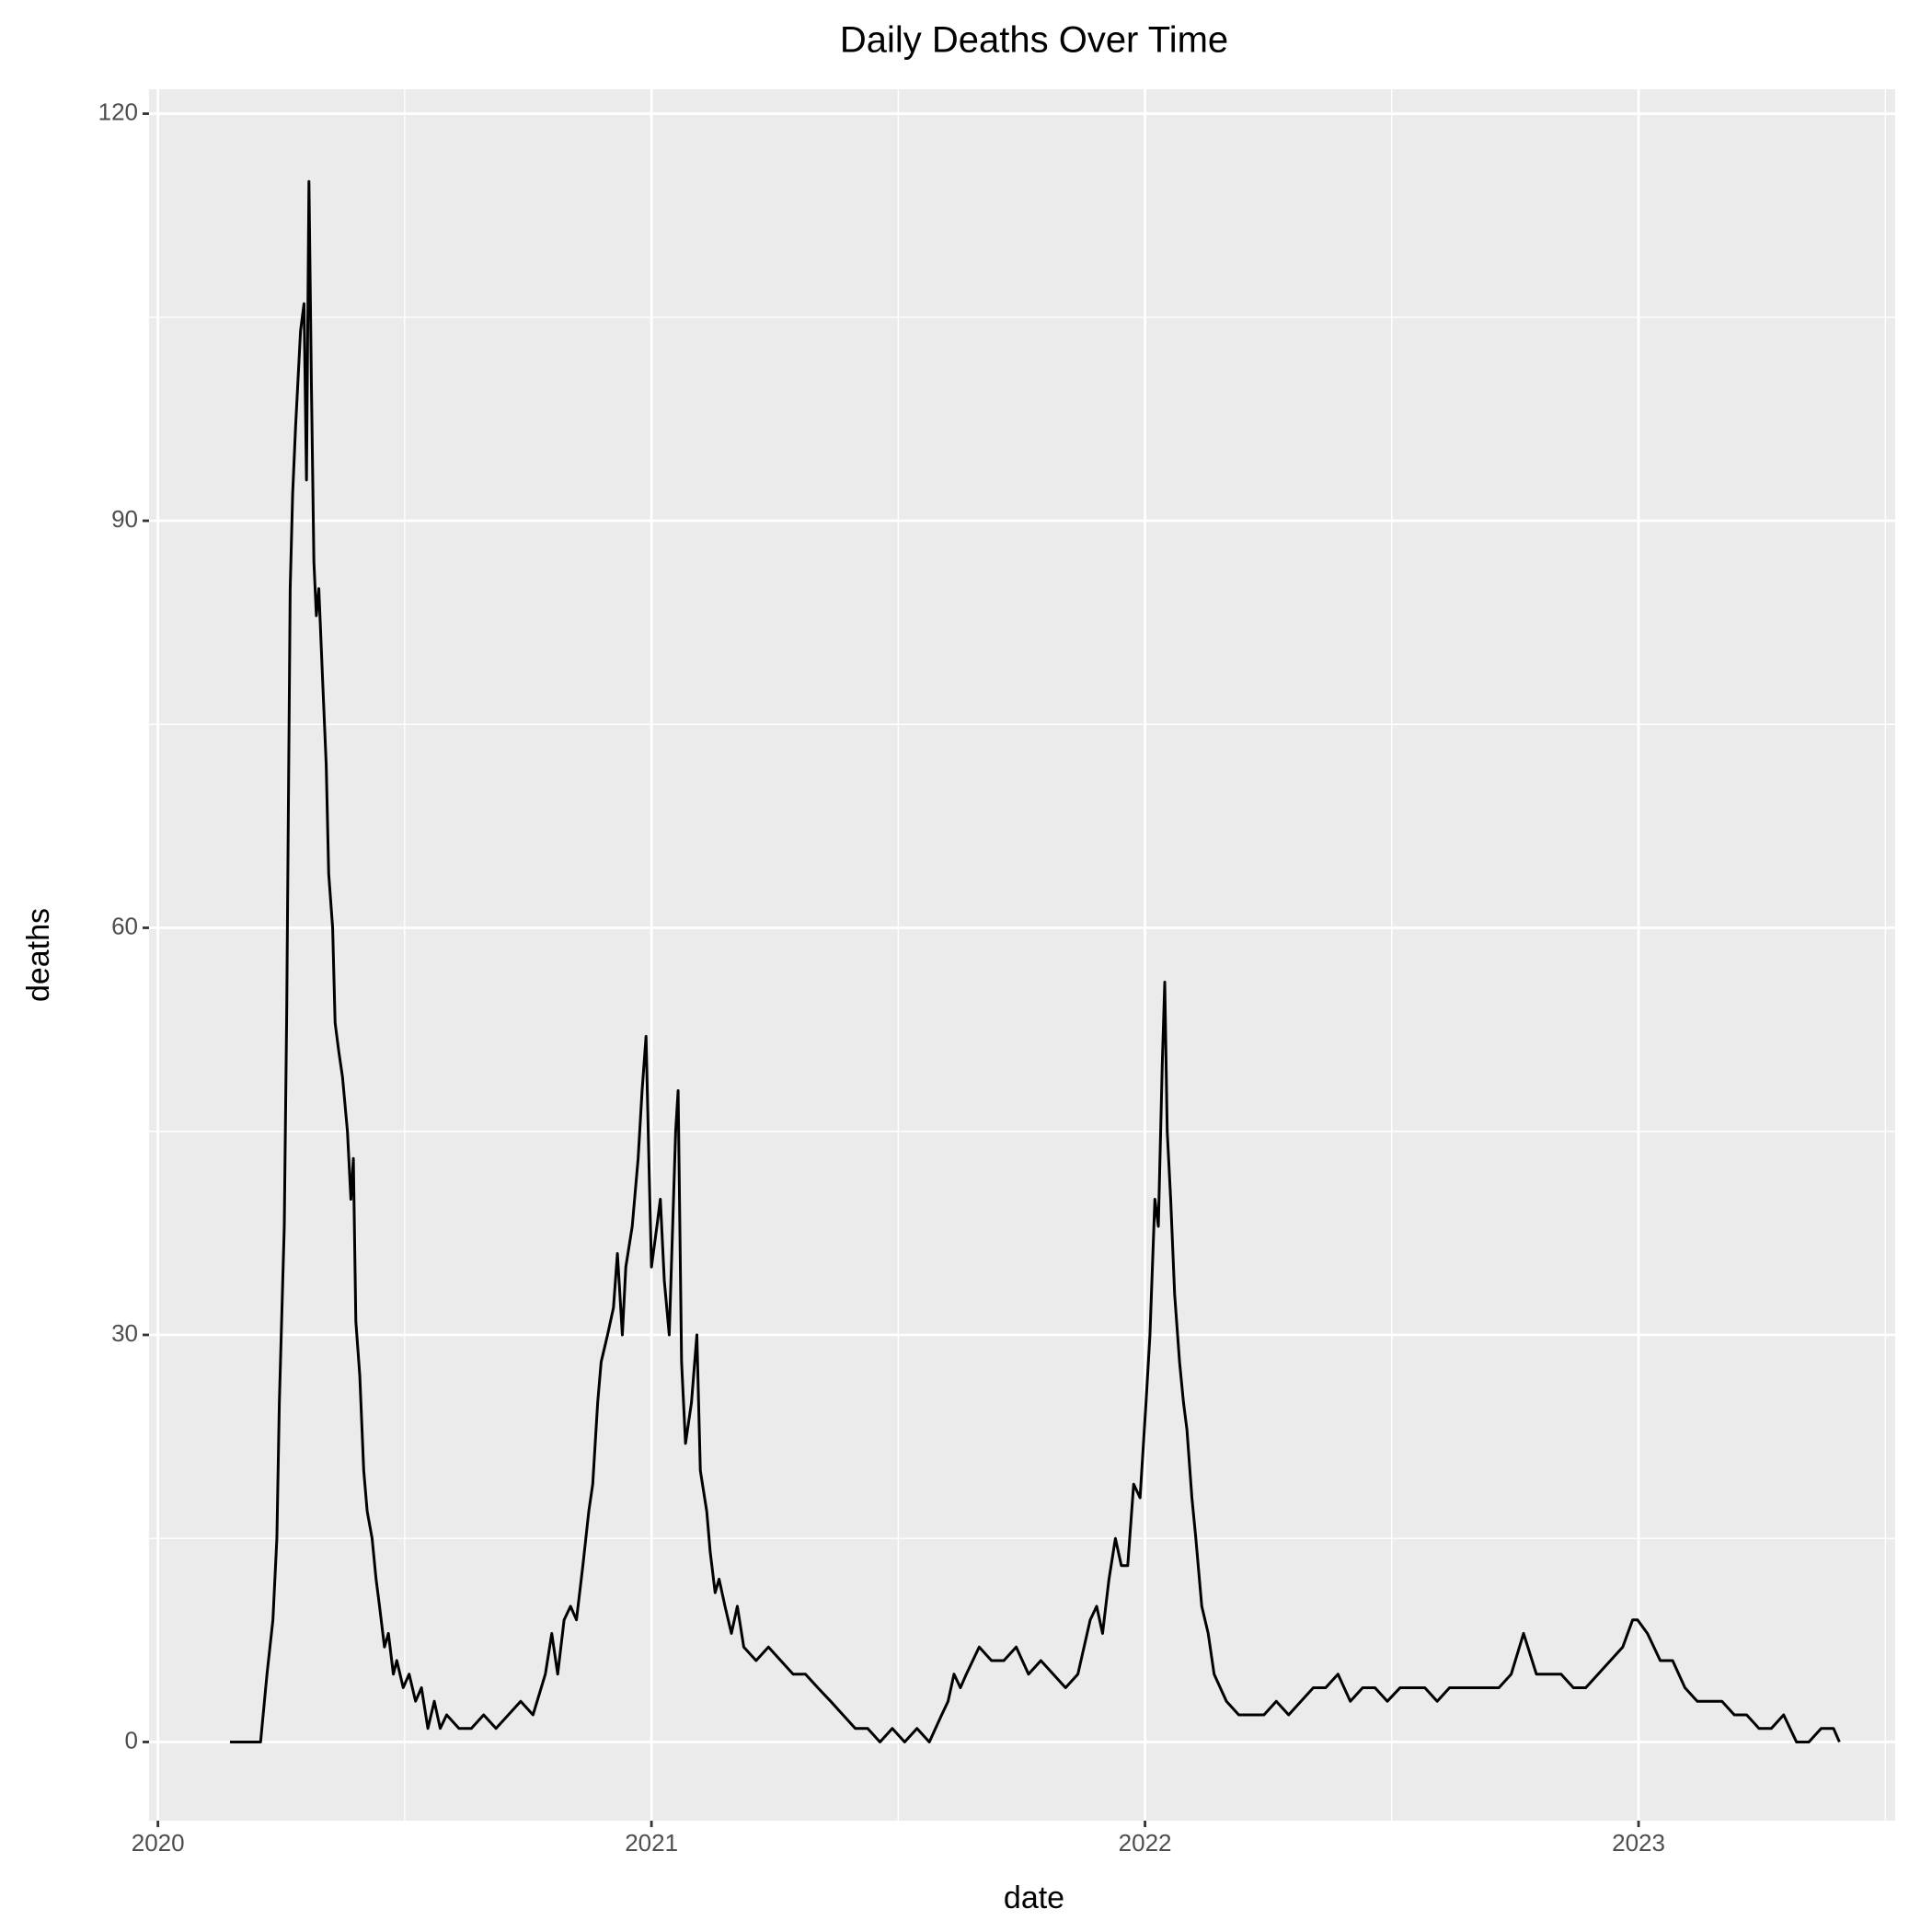 The width and height of the screenshot is (1932, 1932). I want to click on y-tick-label: 0, so click(131, 1740).